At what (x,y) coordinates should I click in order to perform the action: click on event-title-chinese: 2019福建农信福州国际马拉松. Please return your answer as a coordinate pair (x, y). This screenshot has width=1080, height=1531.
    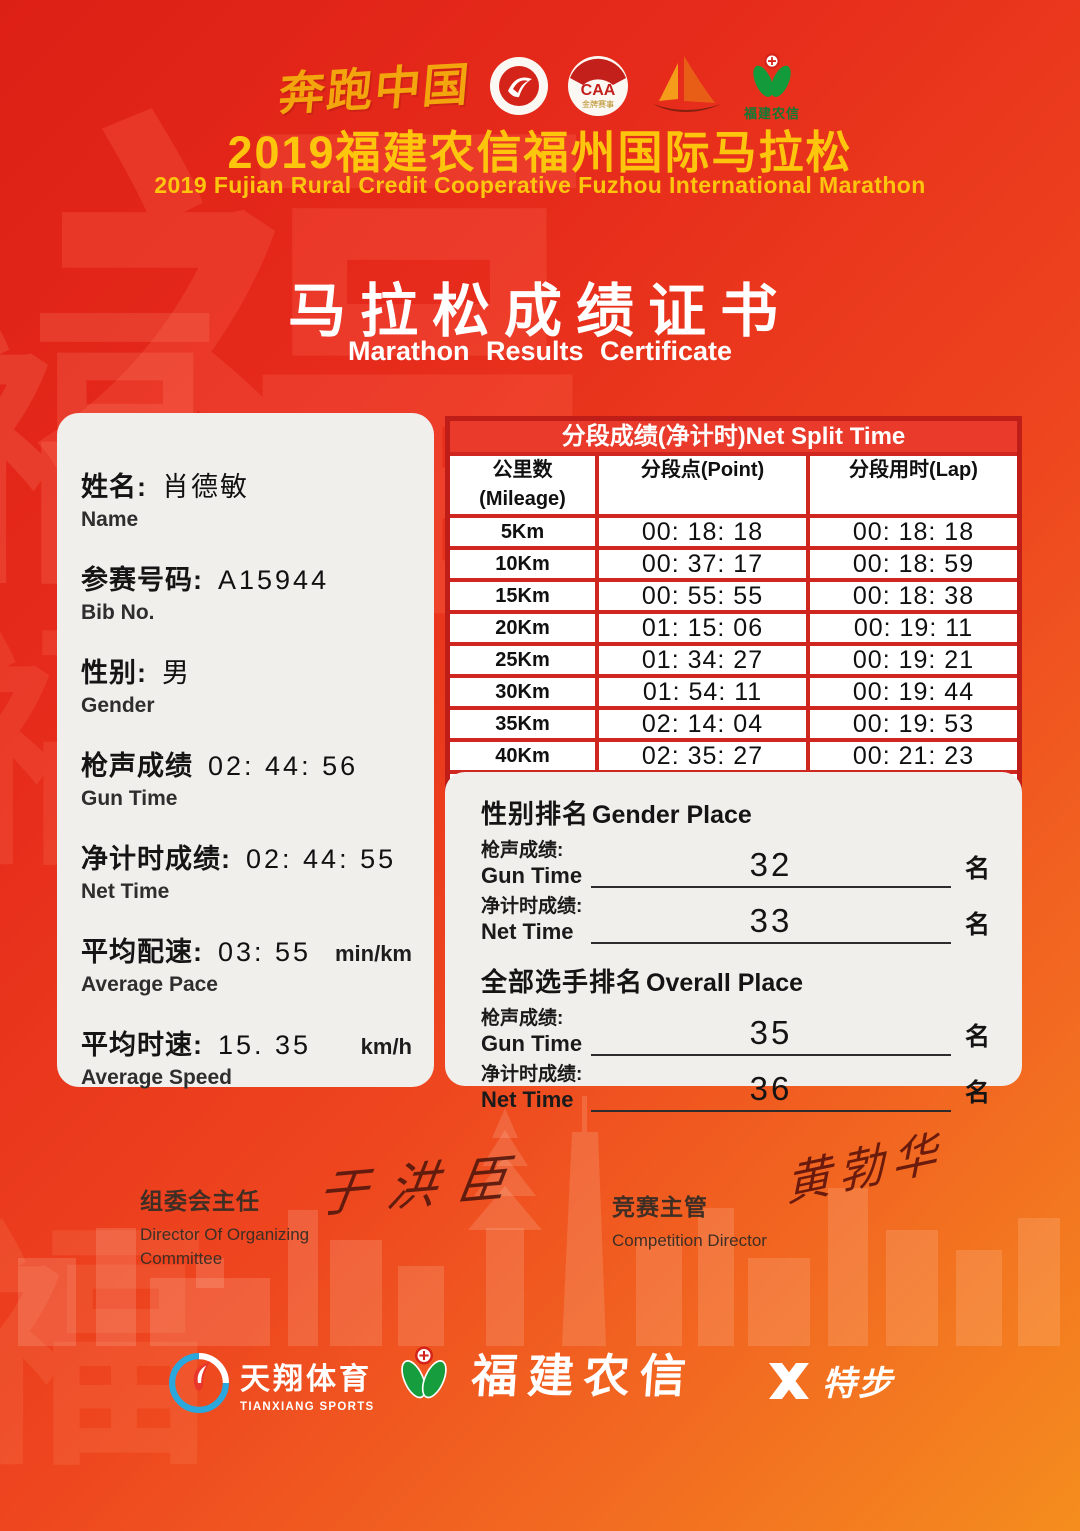
    Looking at the image, I should click on (540, 152).